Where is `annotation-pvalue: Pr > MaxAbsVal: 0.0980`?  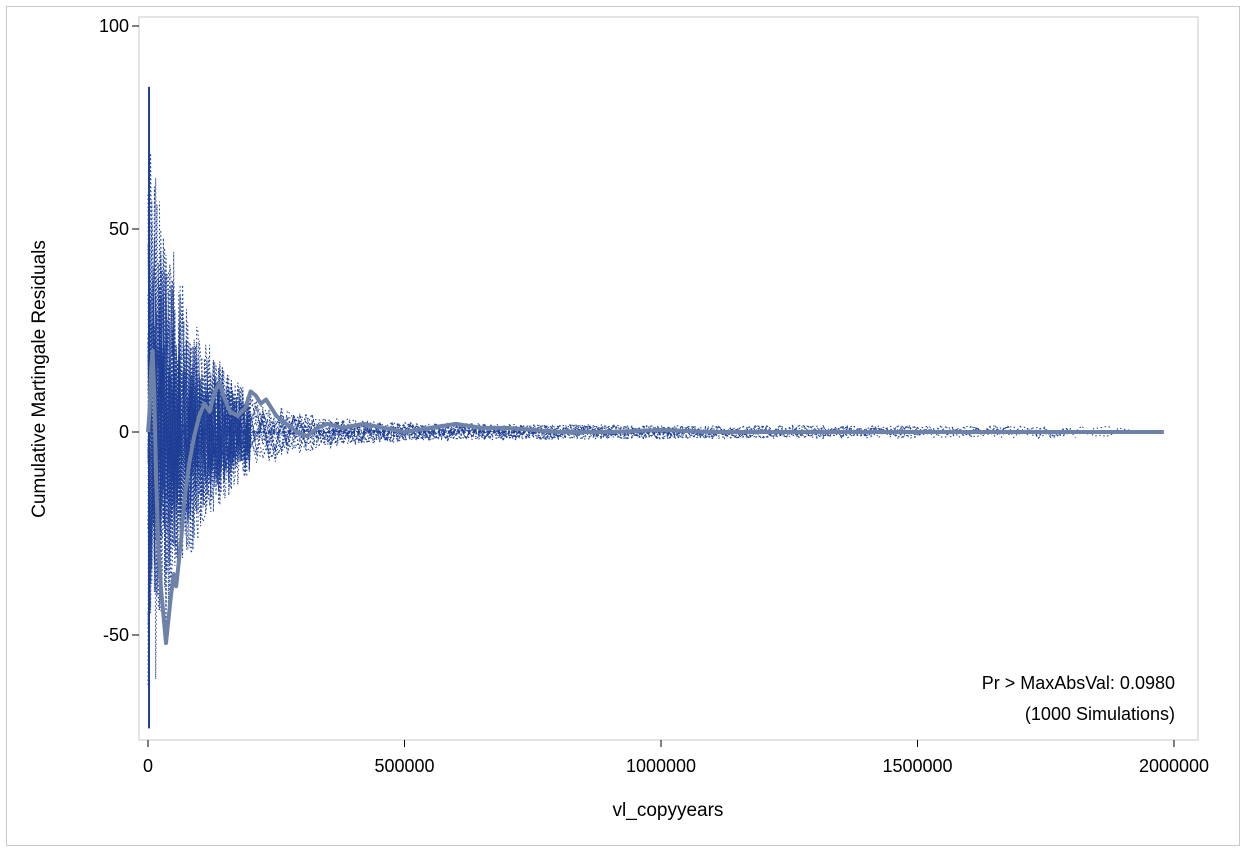 annotation-pvalue: Pr > MaxAbsVal: 0.0980 is located at coordinates (1078, 683).